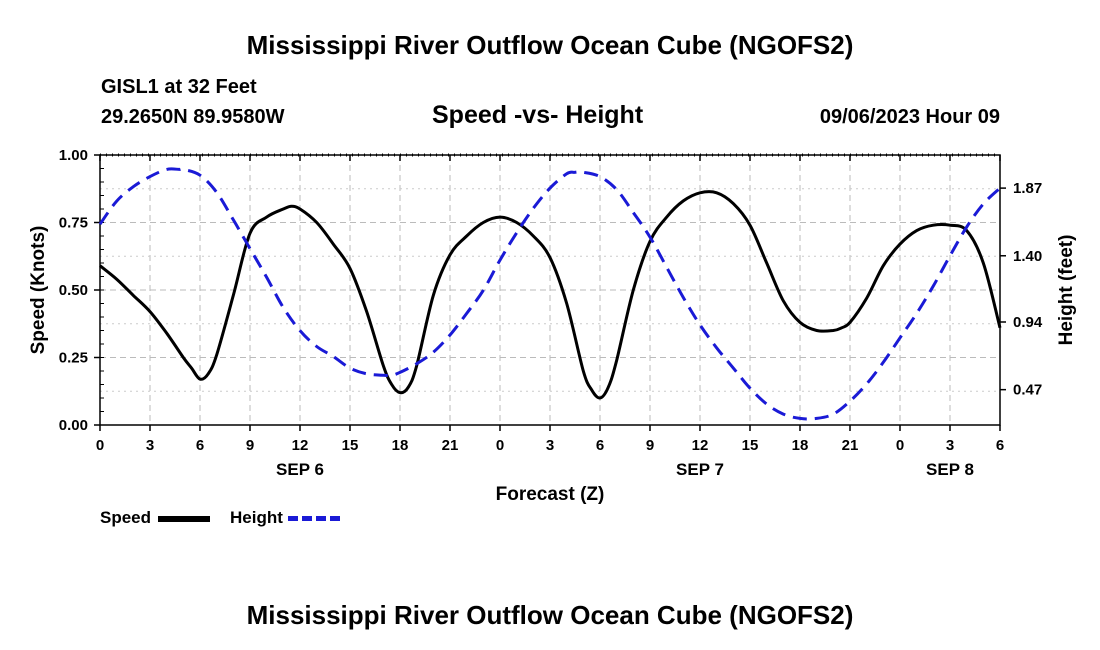 This screenshot has height=650, width=1100. Describe the element at coordinates (1027, 256) in the screenshot. I see `y2-tick-label: 1.40` at that location.